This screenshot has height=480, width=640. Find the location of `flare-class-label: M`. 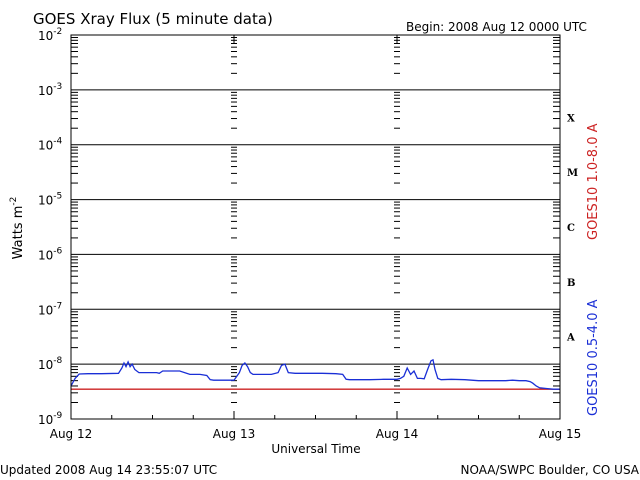

flare-class-label: M is located at coordinates (572, 173).